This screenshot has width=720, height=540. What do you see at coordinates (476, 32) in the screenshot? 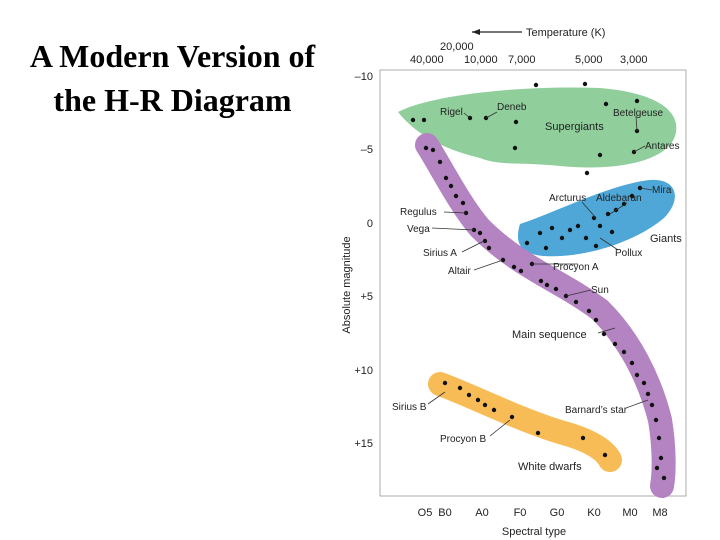
I see `temperature-arrow-icon` at bounding box center [476, 32].